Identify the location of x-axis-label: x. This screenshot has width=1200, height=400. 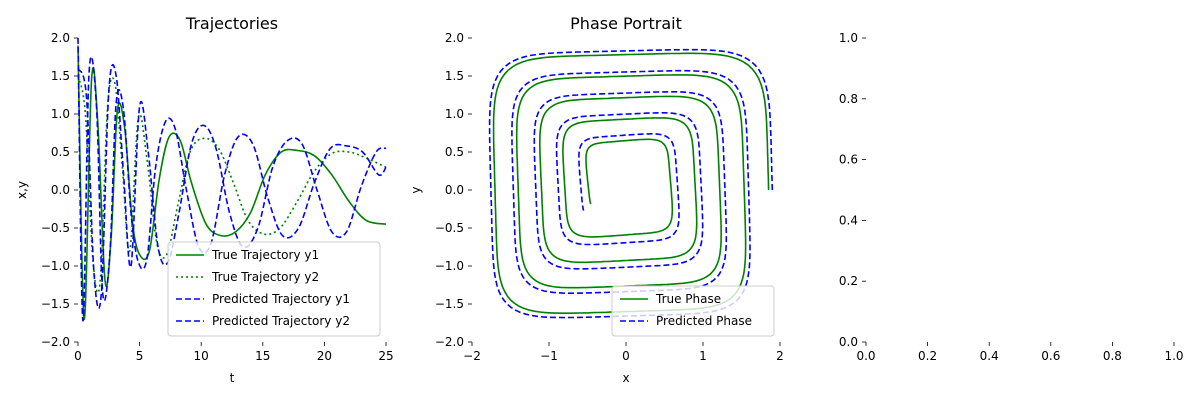
(625, 378).